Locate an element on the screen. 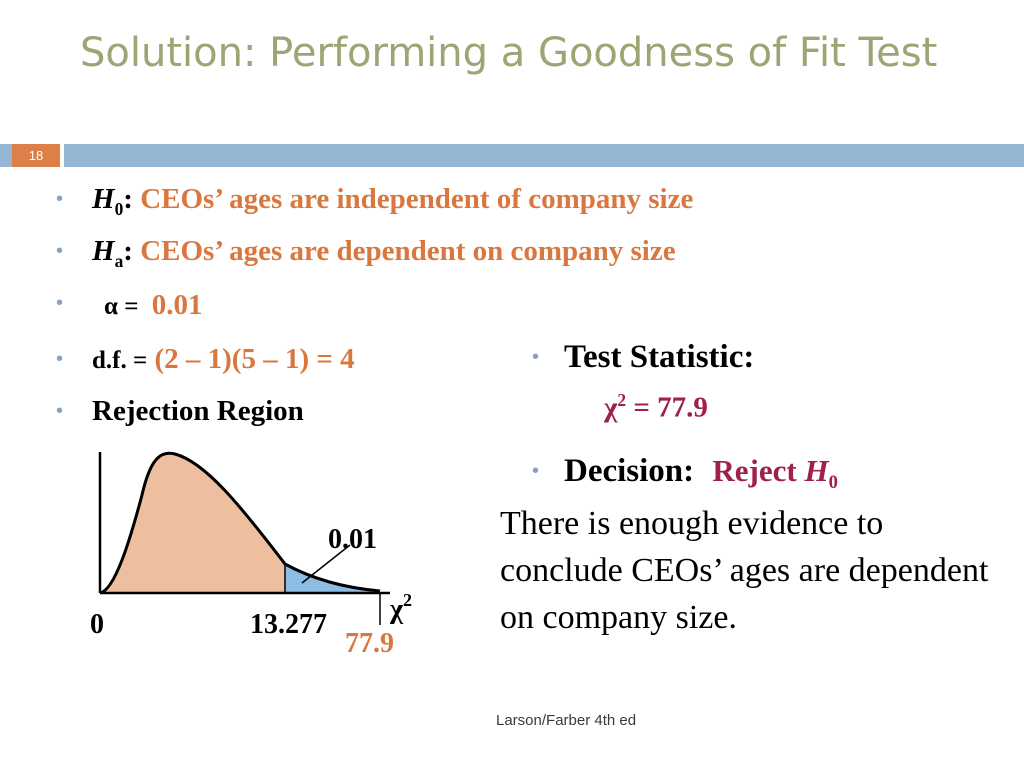  decision-h-symbol: H is located at coordinates (816, 470).